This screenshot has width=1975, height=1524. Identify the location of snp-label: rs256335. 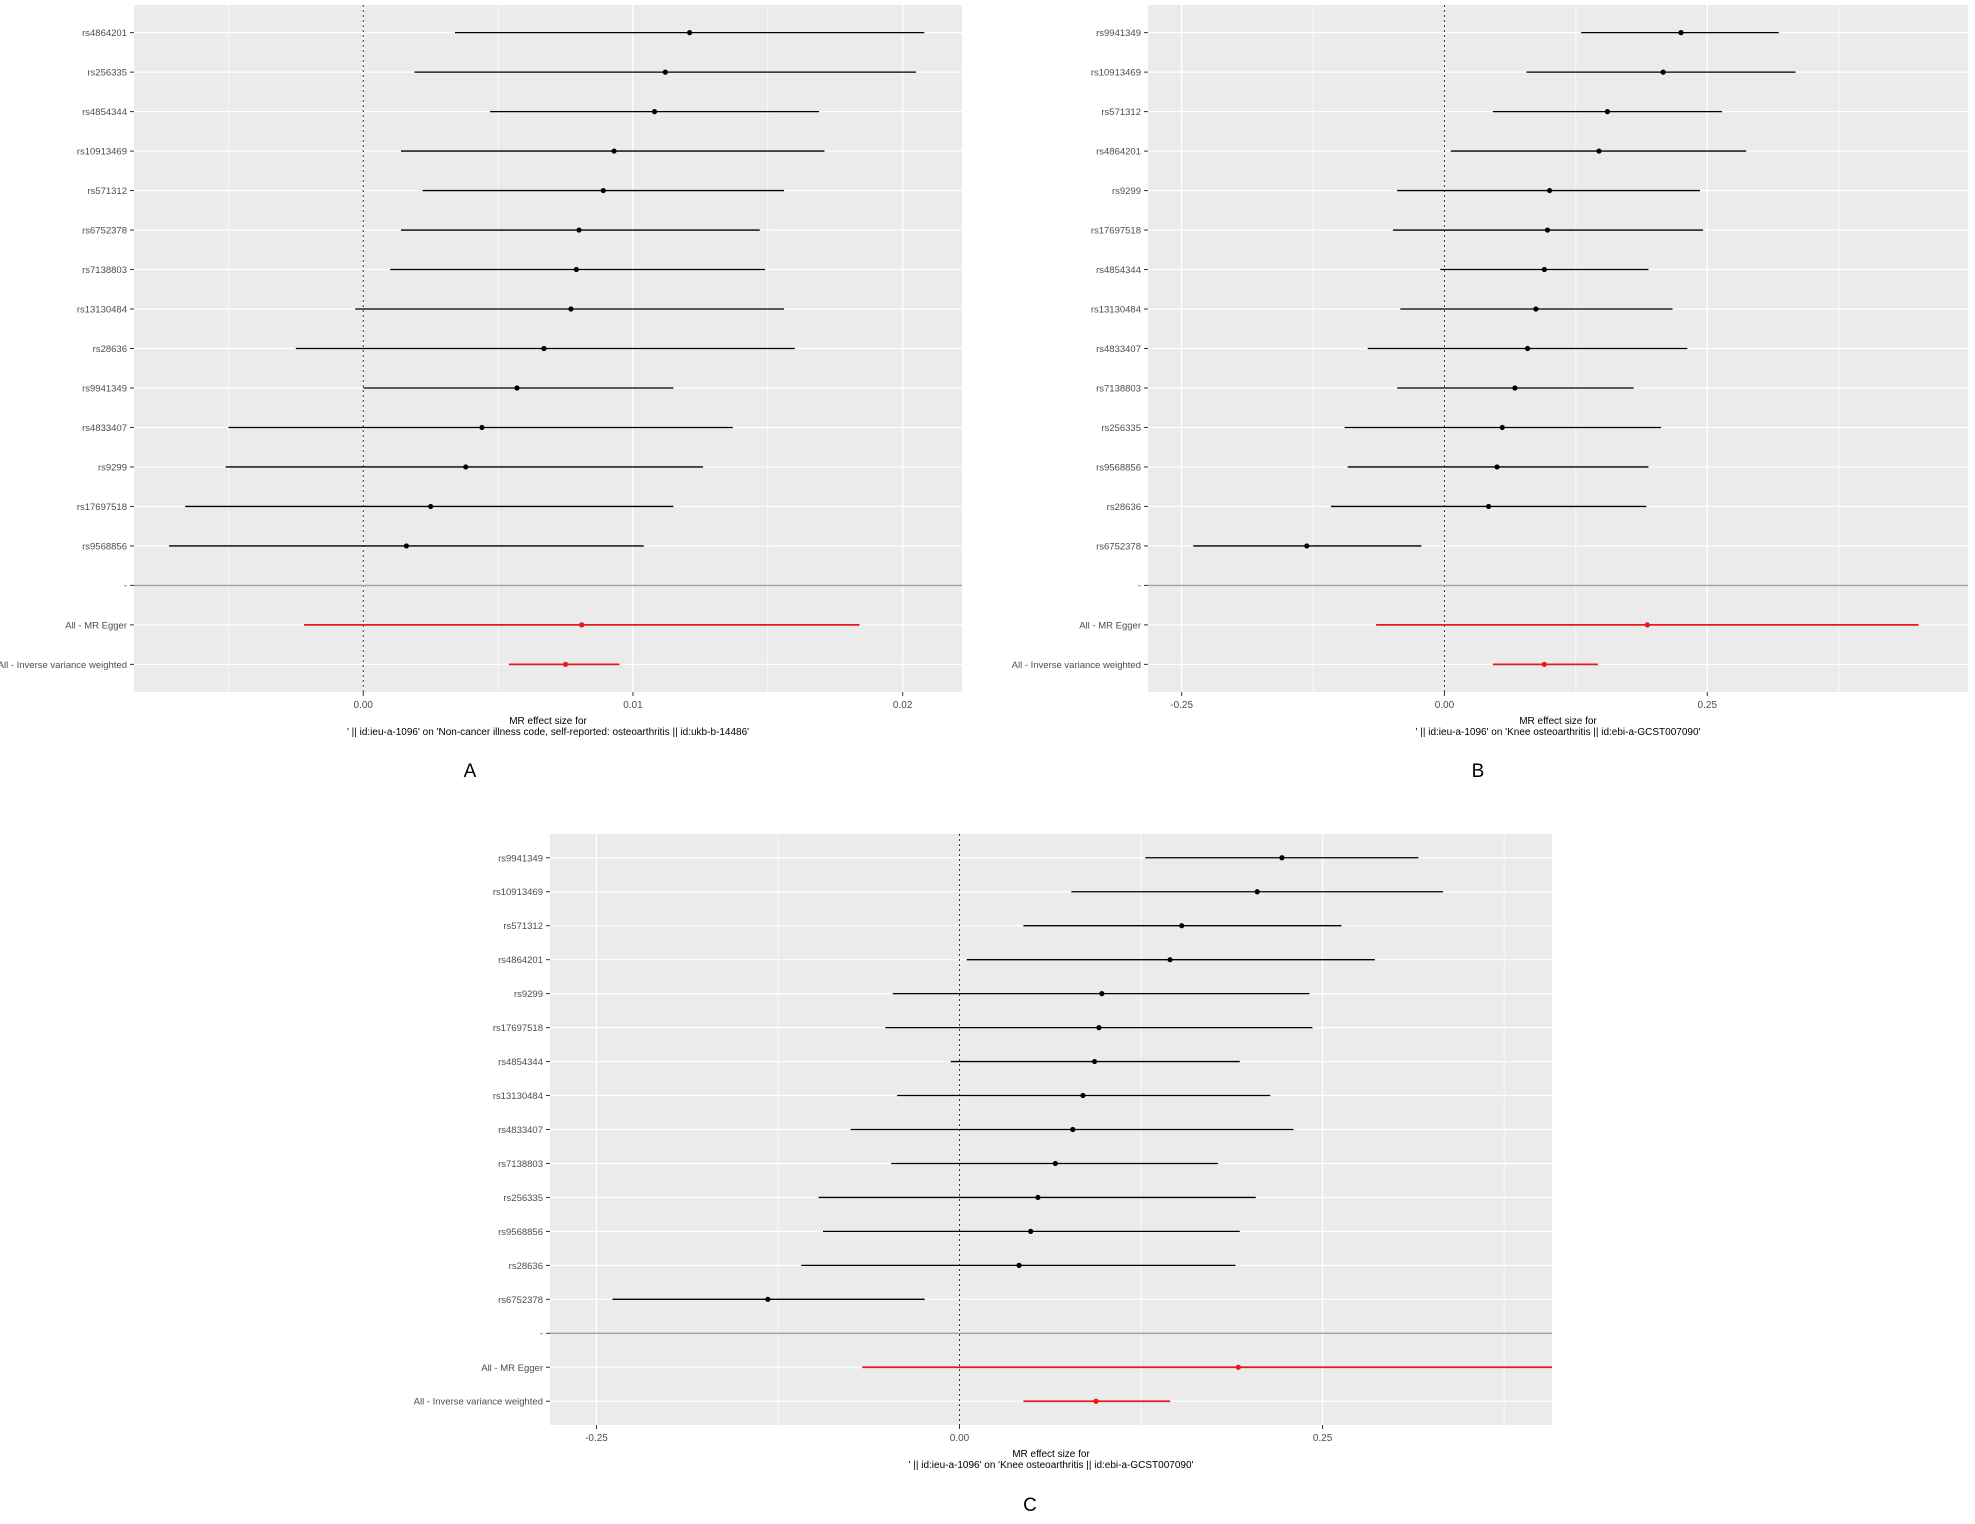
(107, 73).